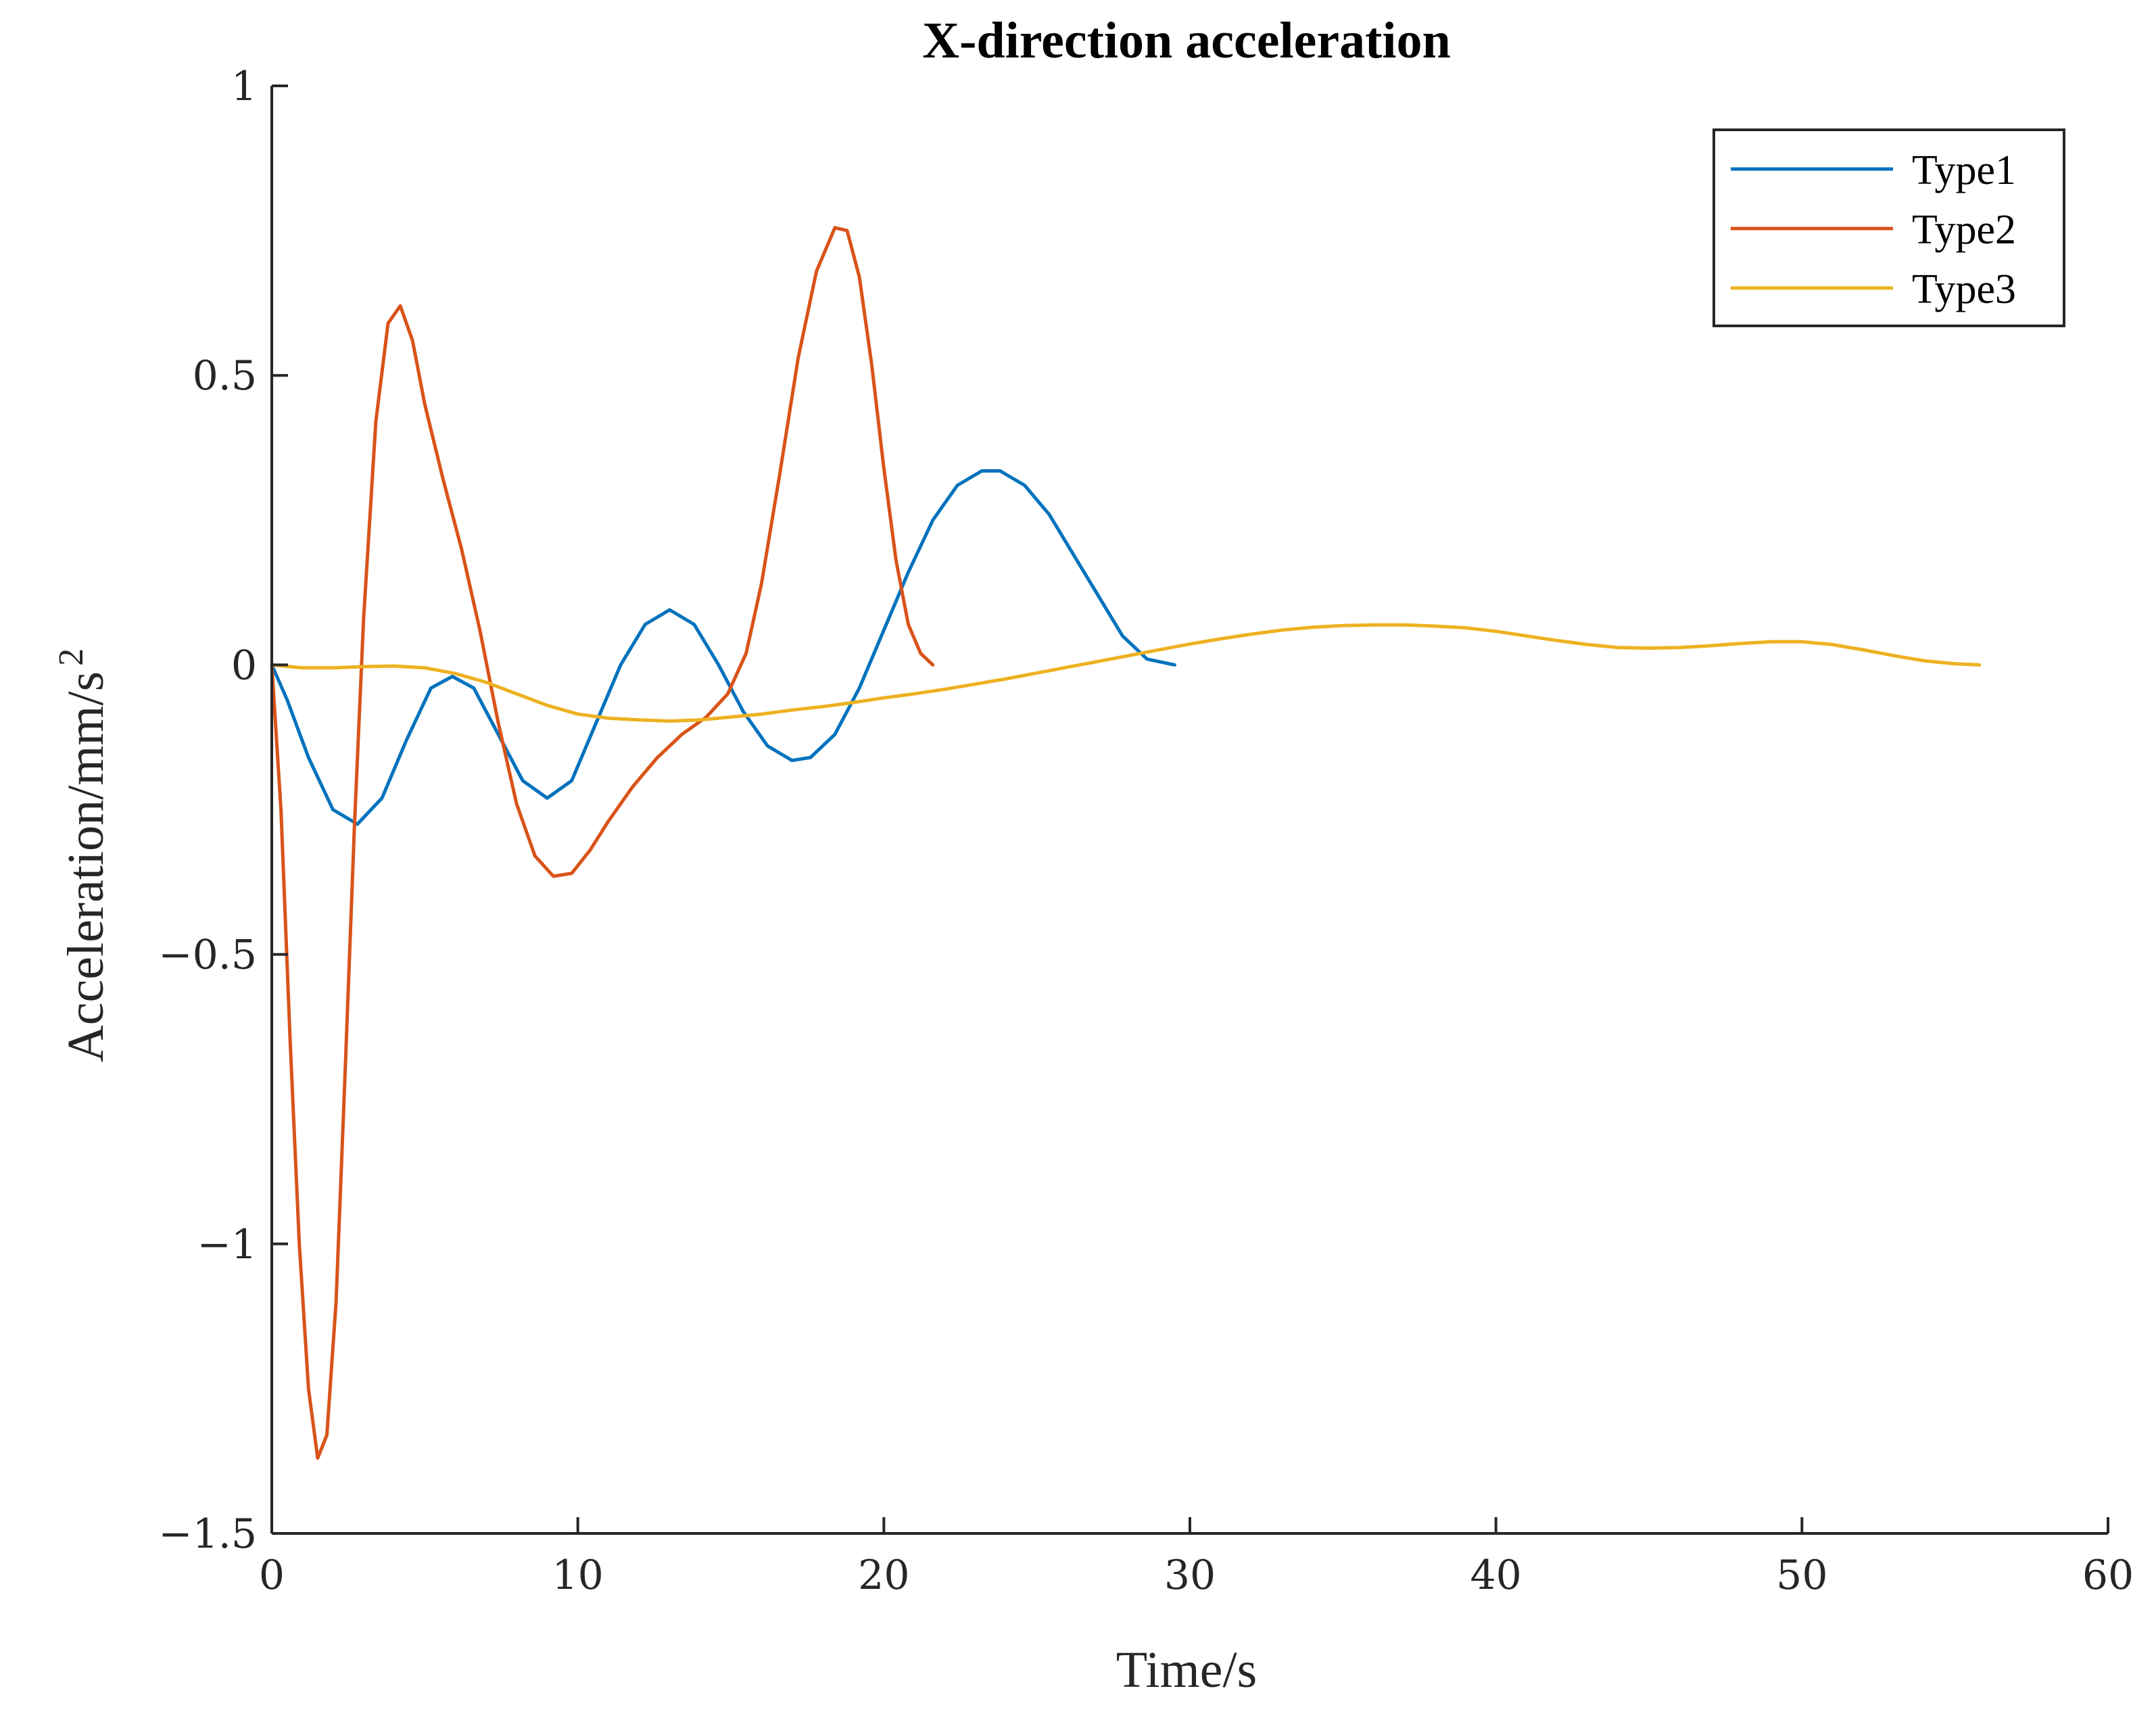 The image size is (2156, 1718). Describe the element at coordinates (71, 657) in the screenshot. I see `y-axis-label-superscript: 2` at that location.